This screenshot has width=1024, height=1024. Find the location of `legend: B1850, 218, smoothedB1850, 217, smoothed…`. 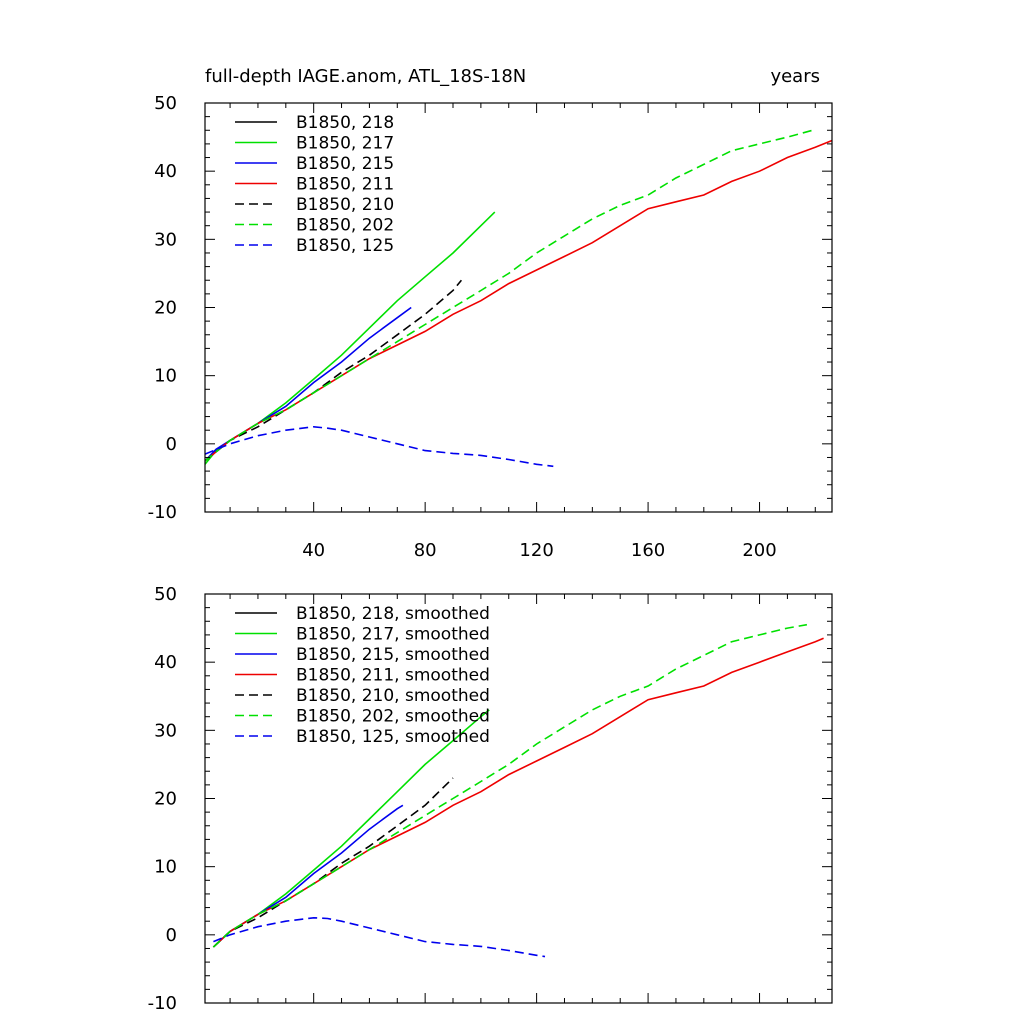

legend: B1850, 218, smoothedB1850, 217, smoothed… is located at coordinates (362, 675).